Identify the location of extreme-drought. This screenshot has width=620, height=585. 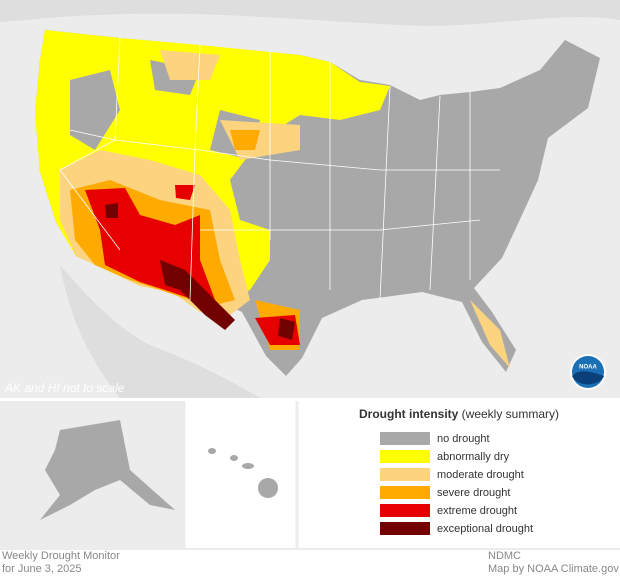
(192, 265).